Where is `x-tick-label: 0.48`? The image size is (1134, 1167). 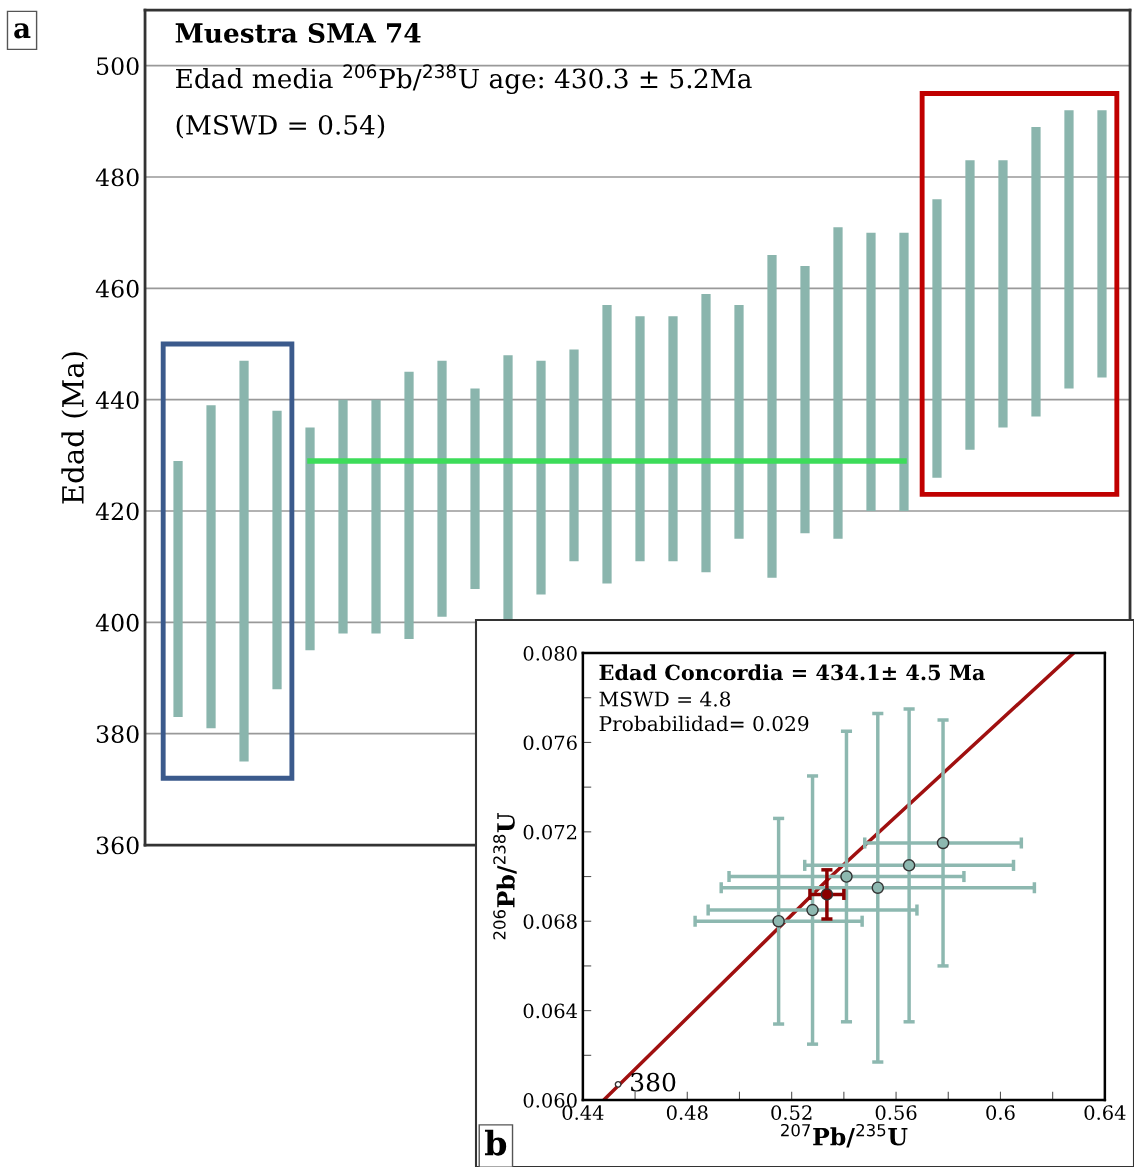
x-tick-label: 0.48 is located at coordinates (687, 1112).